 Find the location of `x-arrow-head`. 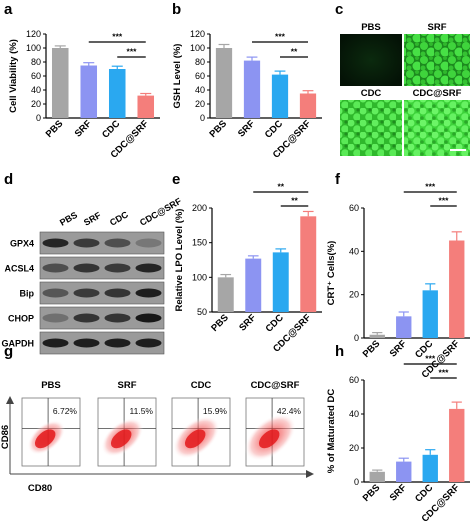

x-arrow-head is located at coordinates (310, 474).